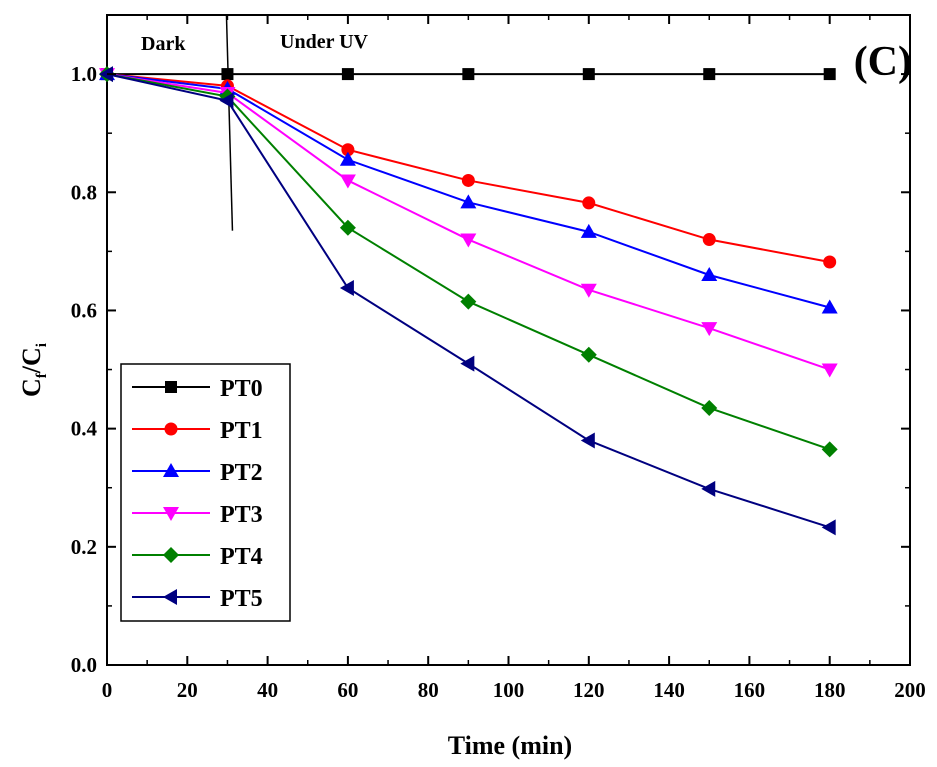 This screenshot has height=767, width=937. I want to click on legend-box, so click(205, 492).